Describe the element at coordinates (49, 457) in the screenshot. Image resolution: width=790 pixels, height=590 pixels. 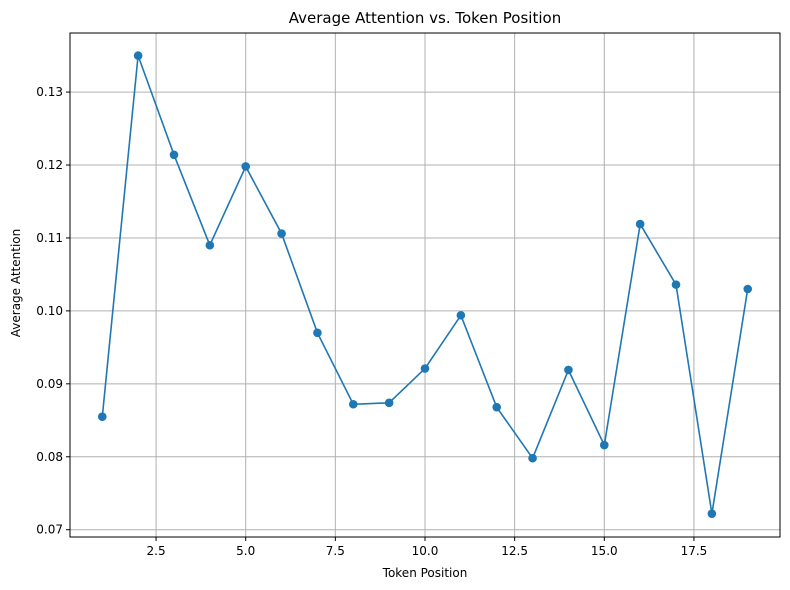
I see `y-tick-label: 0.08` at that location.